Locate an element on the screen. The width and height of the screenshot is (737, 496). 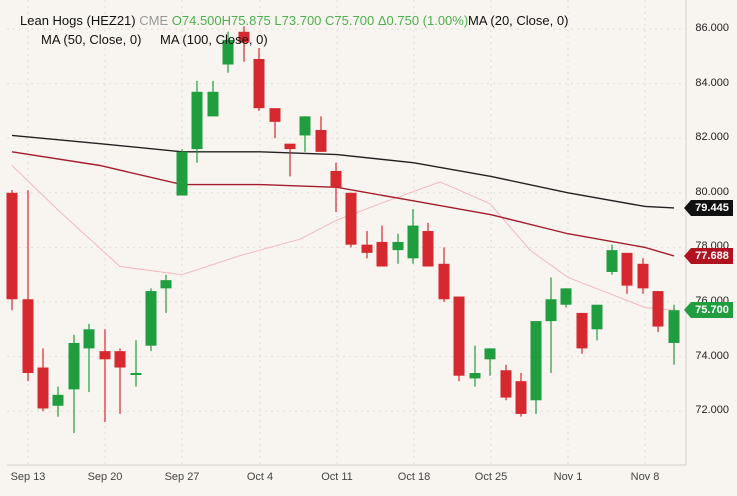
legend-ma100: MA (100, Close, 0) is located at coordinates (214, 39).